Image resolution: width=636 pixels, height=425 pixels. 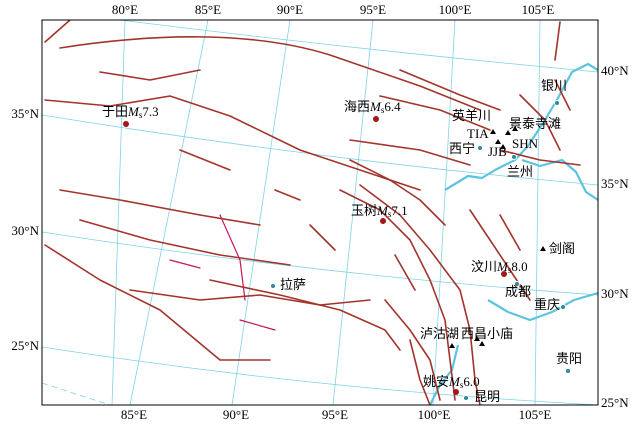 What do you see at coordinates (615, 183) in the screenshot?
I see `lat-label: 35°N` at bounding box center [615, 183].